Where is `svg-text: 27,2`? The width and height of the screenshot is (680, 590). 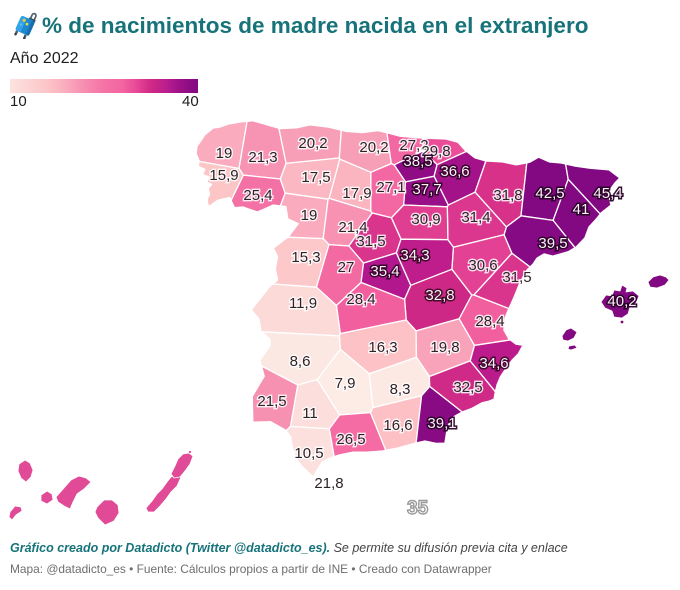 svg-text: 27,2 is located at coordinates (413, 145).